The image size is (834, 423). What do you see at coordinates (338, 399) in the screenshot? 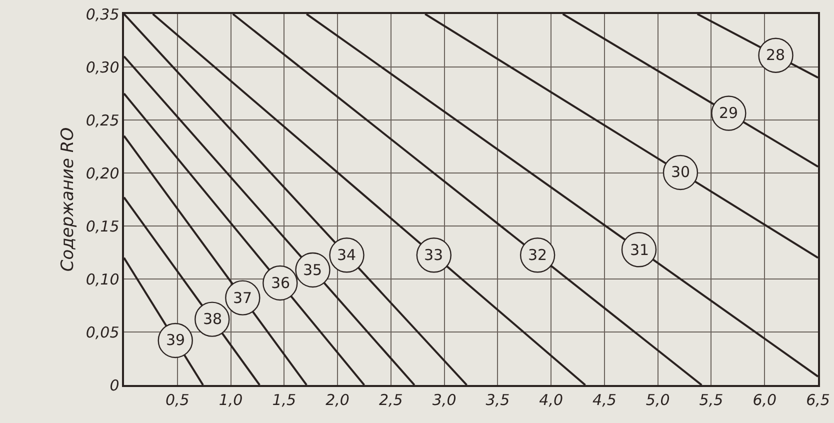
I see `x-tick-label: 2,0` at bounding box center [338, 399].